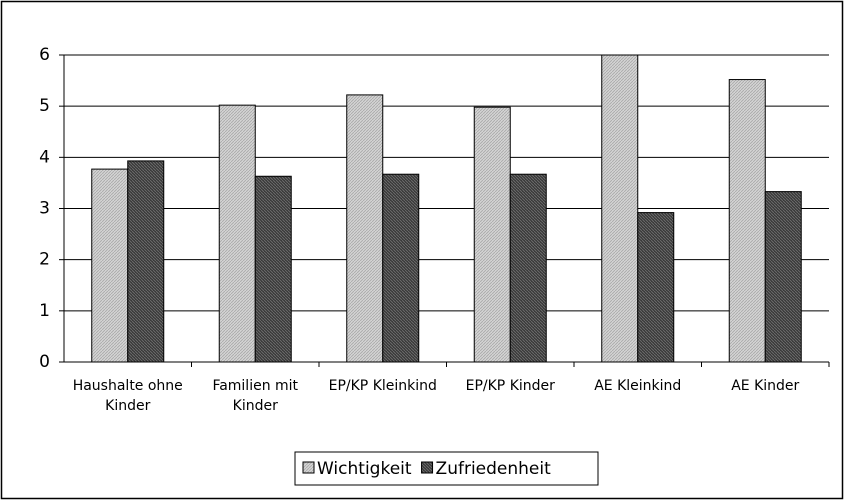 The image size is (845, 501). I want to click on y-tick-label: 5, so click(44, 106).